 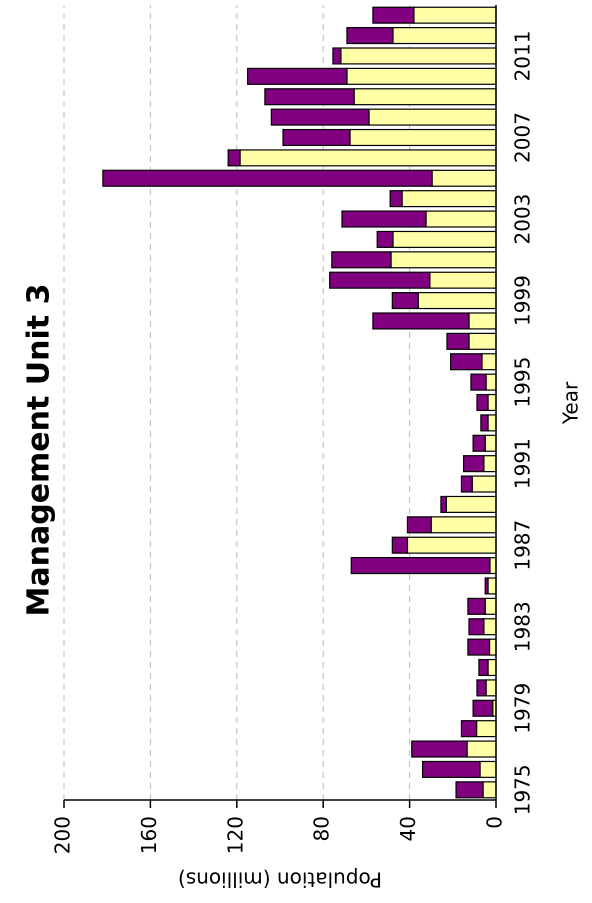 What do you see at coordinates (523, 463) in the screenshot?
I see `x-tick-label: 1991` at bounding box center [523, 463].